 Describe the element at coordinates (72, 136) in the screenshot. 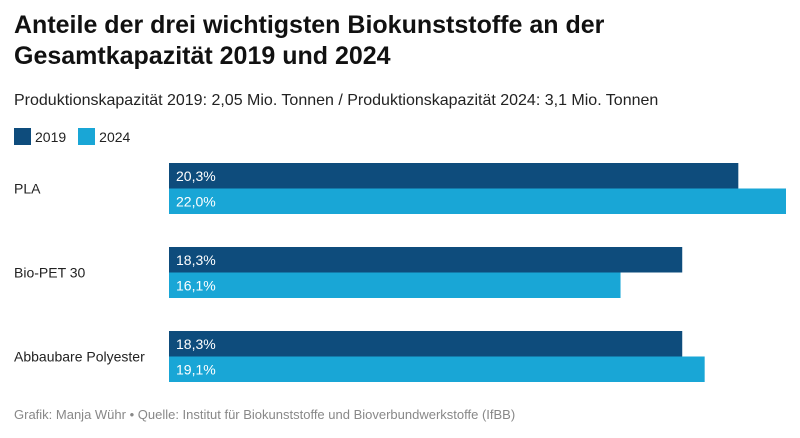

I see `legend: 2019 2024` at that location.